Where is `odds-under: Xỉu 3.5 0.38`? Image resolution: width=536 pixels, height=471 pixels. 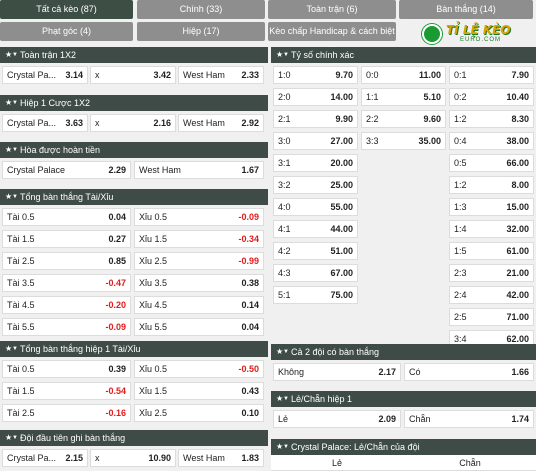 odds-under: Xỉu 3.5 0.38 is located at coordinates (199, 283).